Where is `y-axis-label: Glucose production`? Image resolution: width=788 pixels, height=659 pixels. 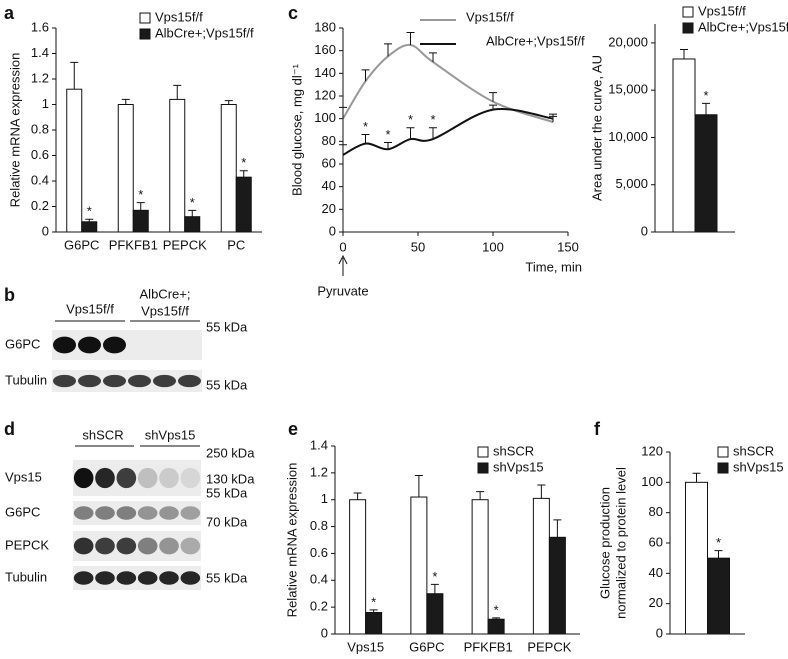 y-axis-label: Glucose production is located at coordinates (604, 543).